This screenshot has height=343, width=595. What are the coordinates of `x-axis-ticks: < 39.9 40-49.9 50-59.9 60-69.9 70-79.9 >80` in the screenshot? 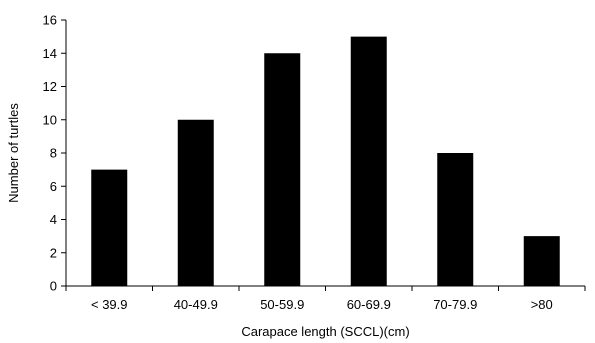 It's located at (325, 299).